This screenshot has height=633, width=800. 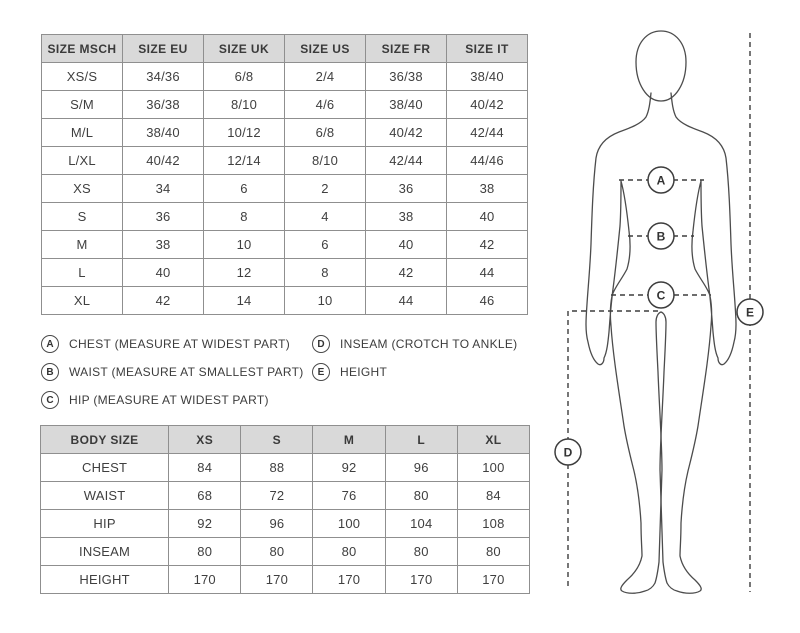 What do you see at coordinates (104, 551) in the screenshot?
I see `table-cell: INSEAM` at bounding box center [104, 551].